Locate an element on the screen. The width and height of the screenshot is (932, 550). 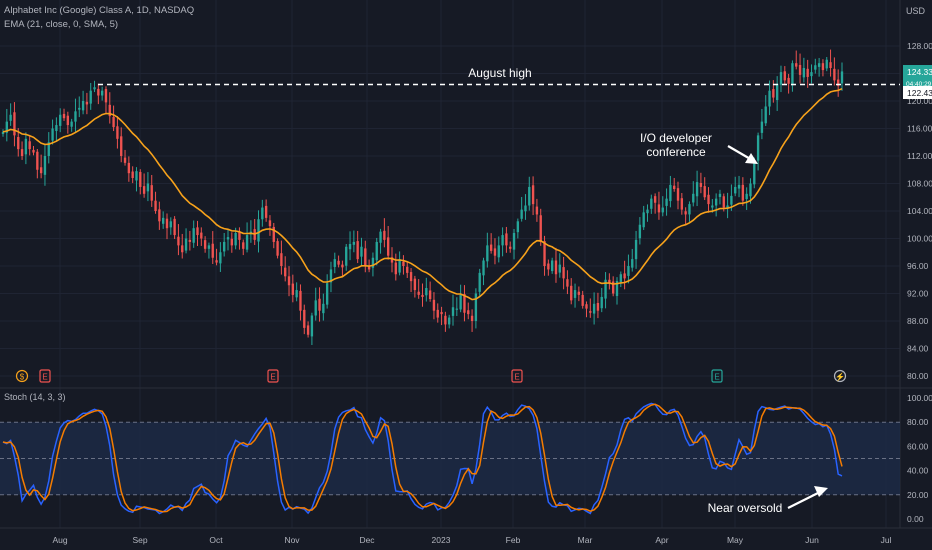
stoch-band-group is located at coordinates (450, 458).